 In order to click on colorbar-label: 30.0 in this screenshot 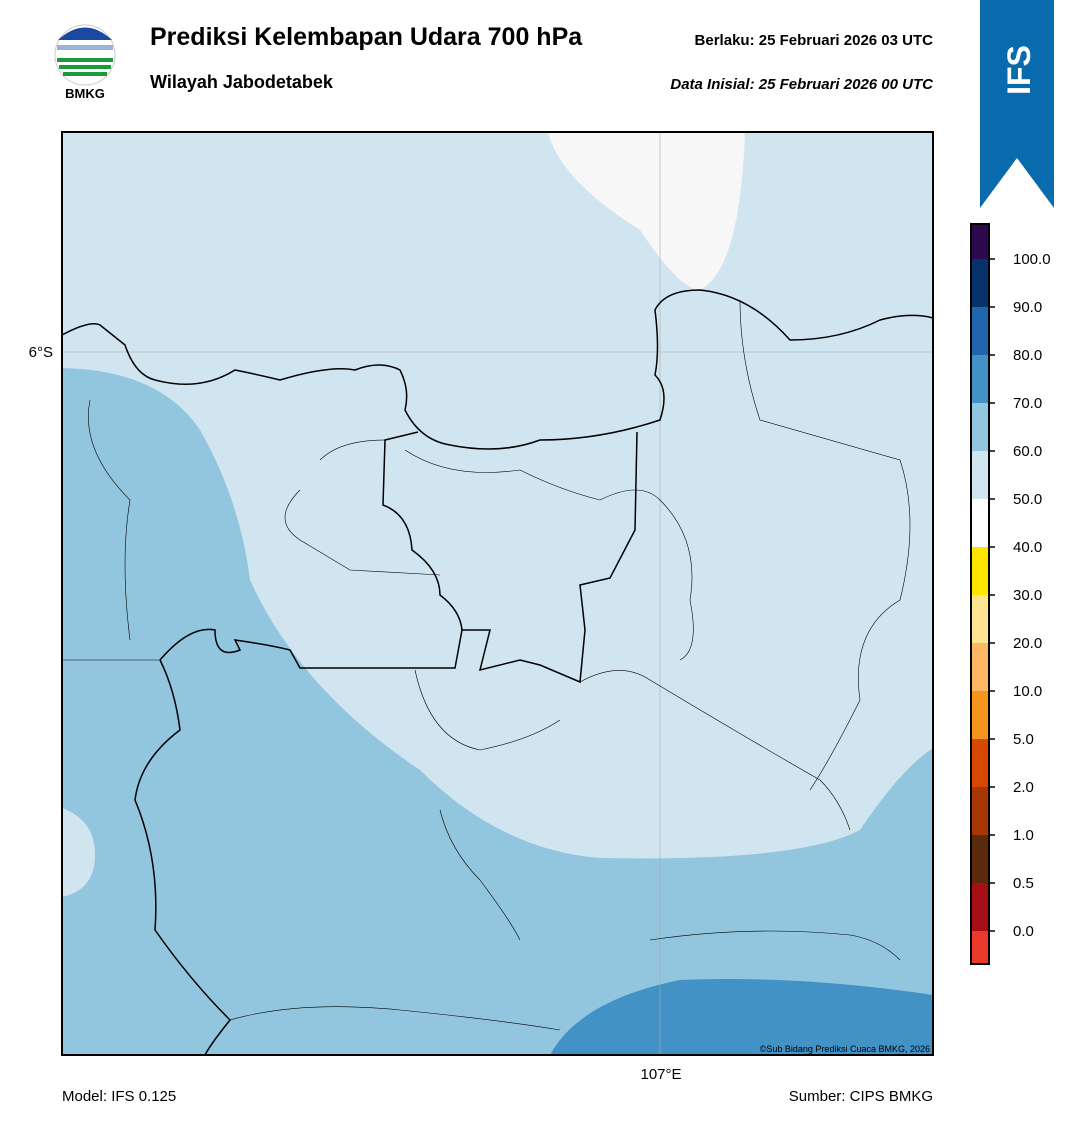, I will do `click(1027, 595)`.